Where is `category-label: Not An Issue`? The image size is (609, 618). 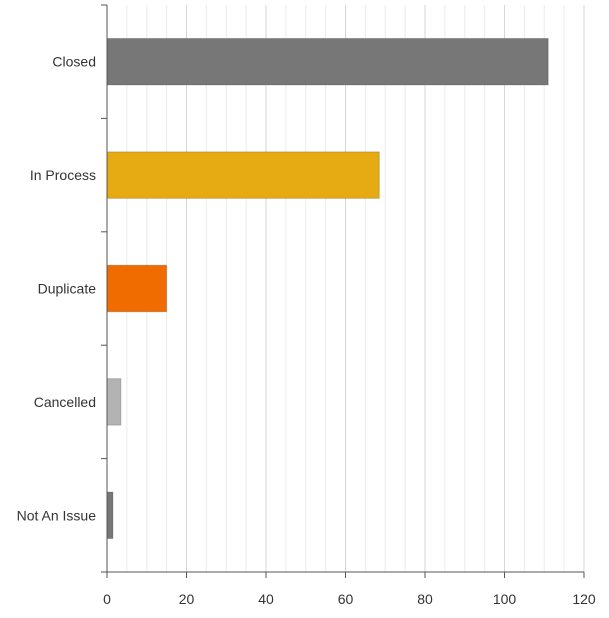 category-label: Not An Issue is located at coordinates (57, 515).